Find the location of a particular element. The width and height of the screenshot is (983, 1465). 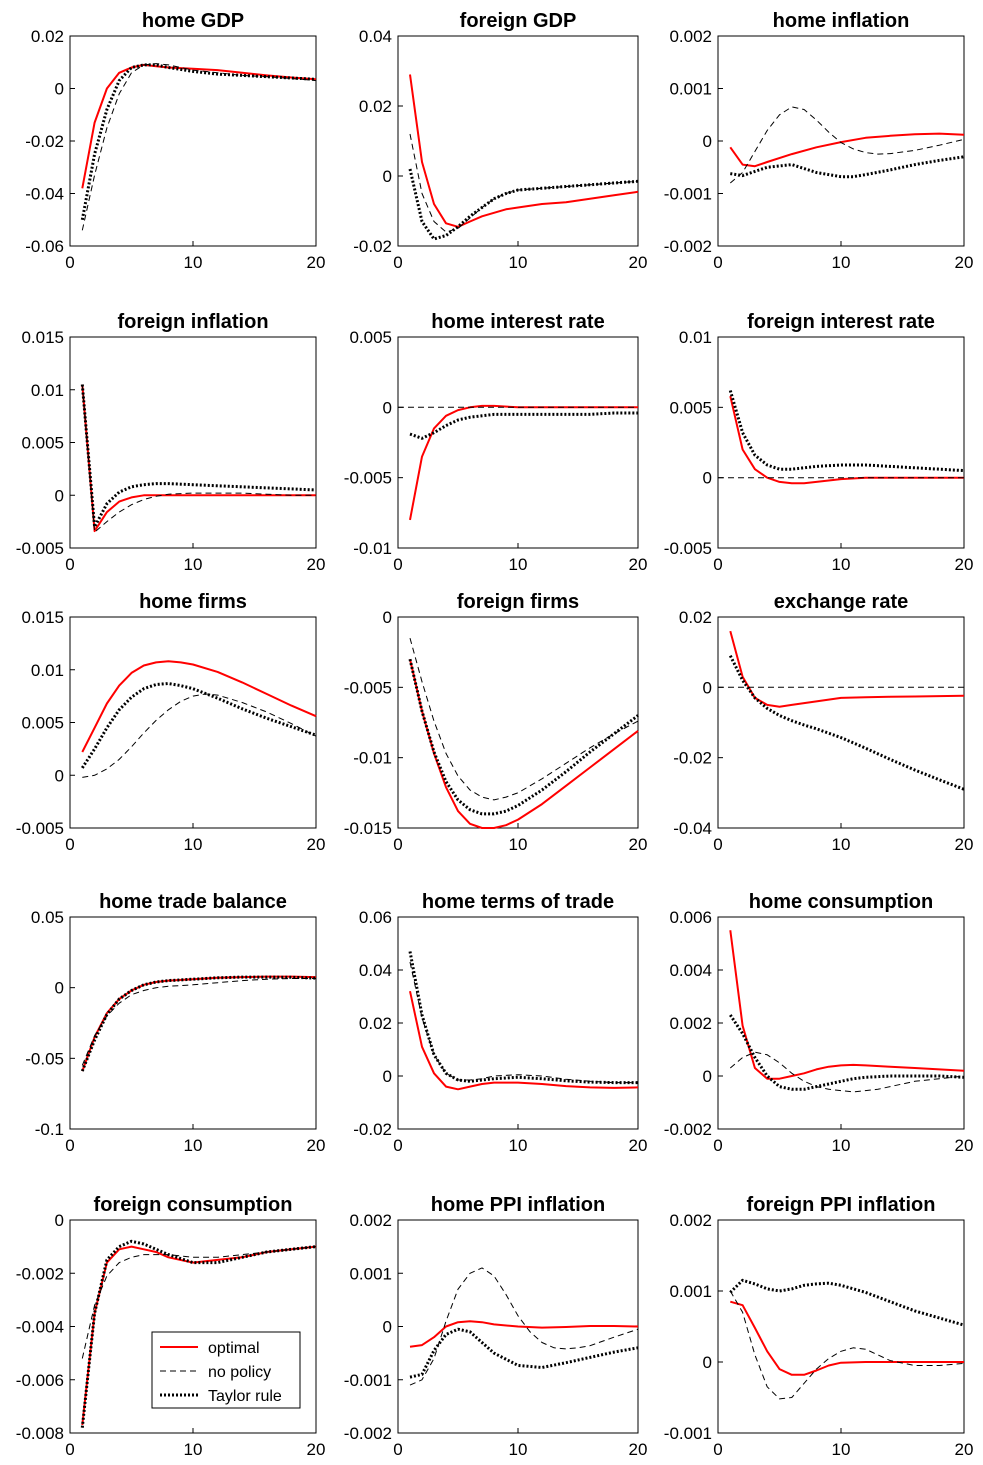

y-tick-label: -0.05 is located at coordinates (44, 1058).